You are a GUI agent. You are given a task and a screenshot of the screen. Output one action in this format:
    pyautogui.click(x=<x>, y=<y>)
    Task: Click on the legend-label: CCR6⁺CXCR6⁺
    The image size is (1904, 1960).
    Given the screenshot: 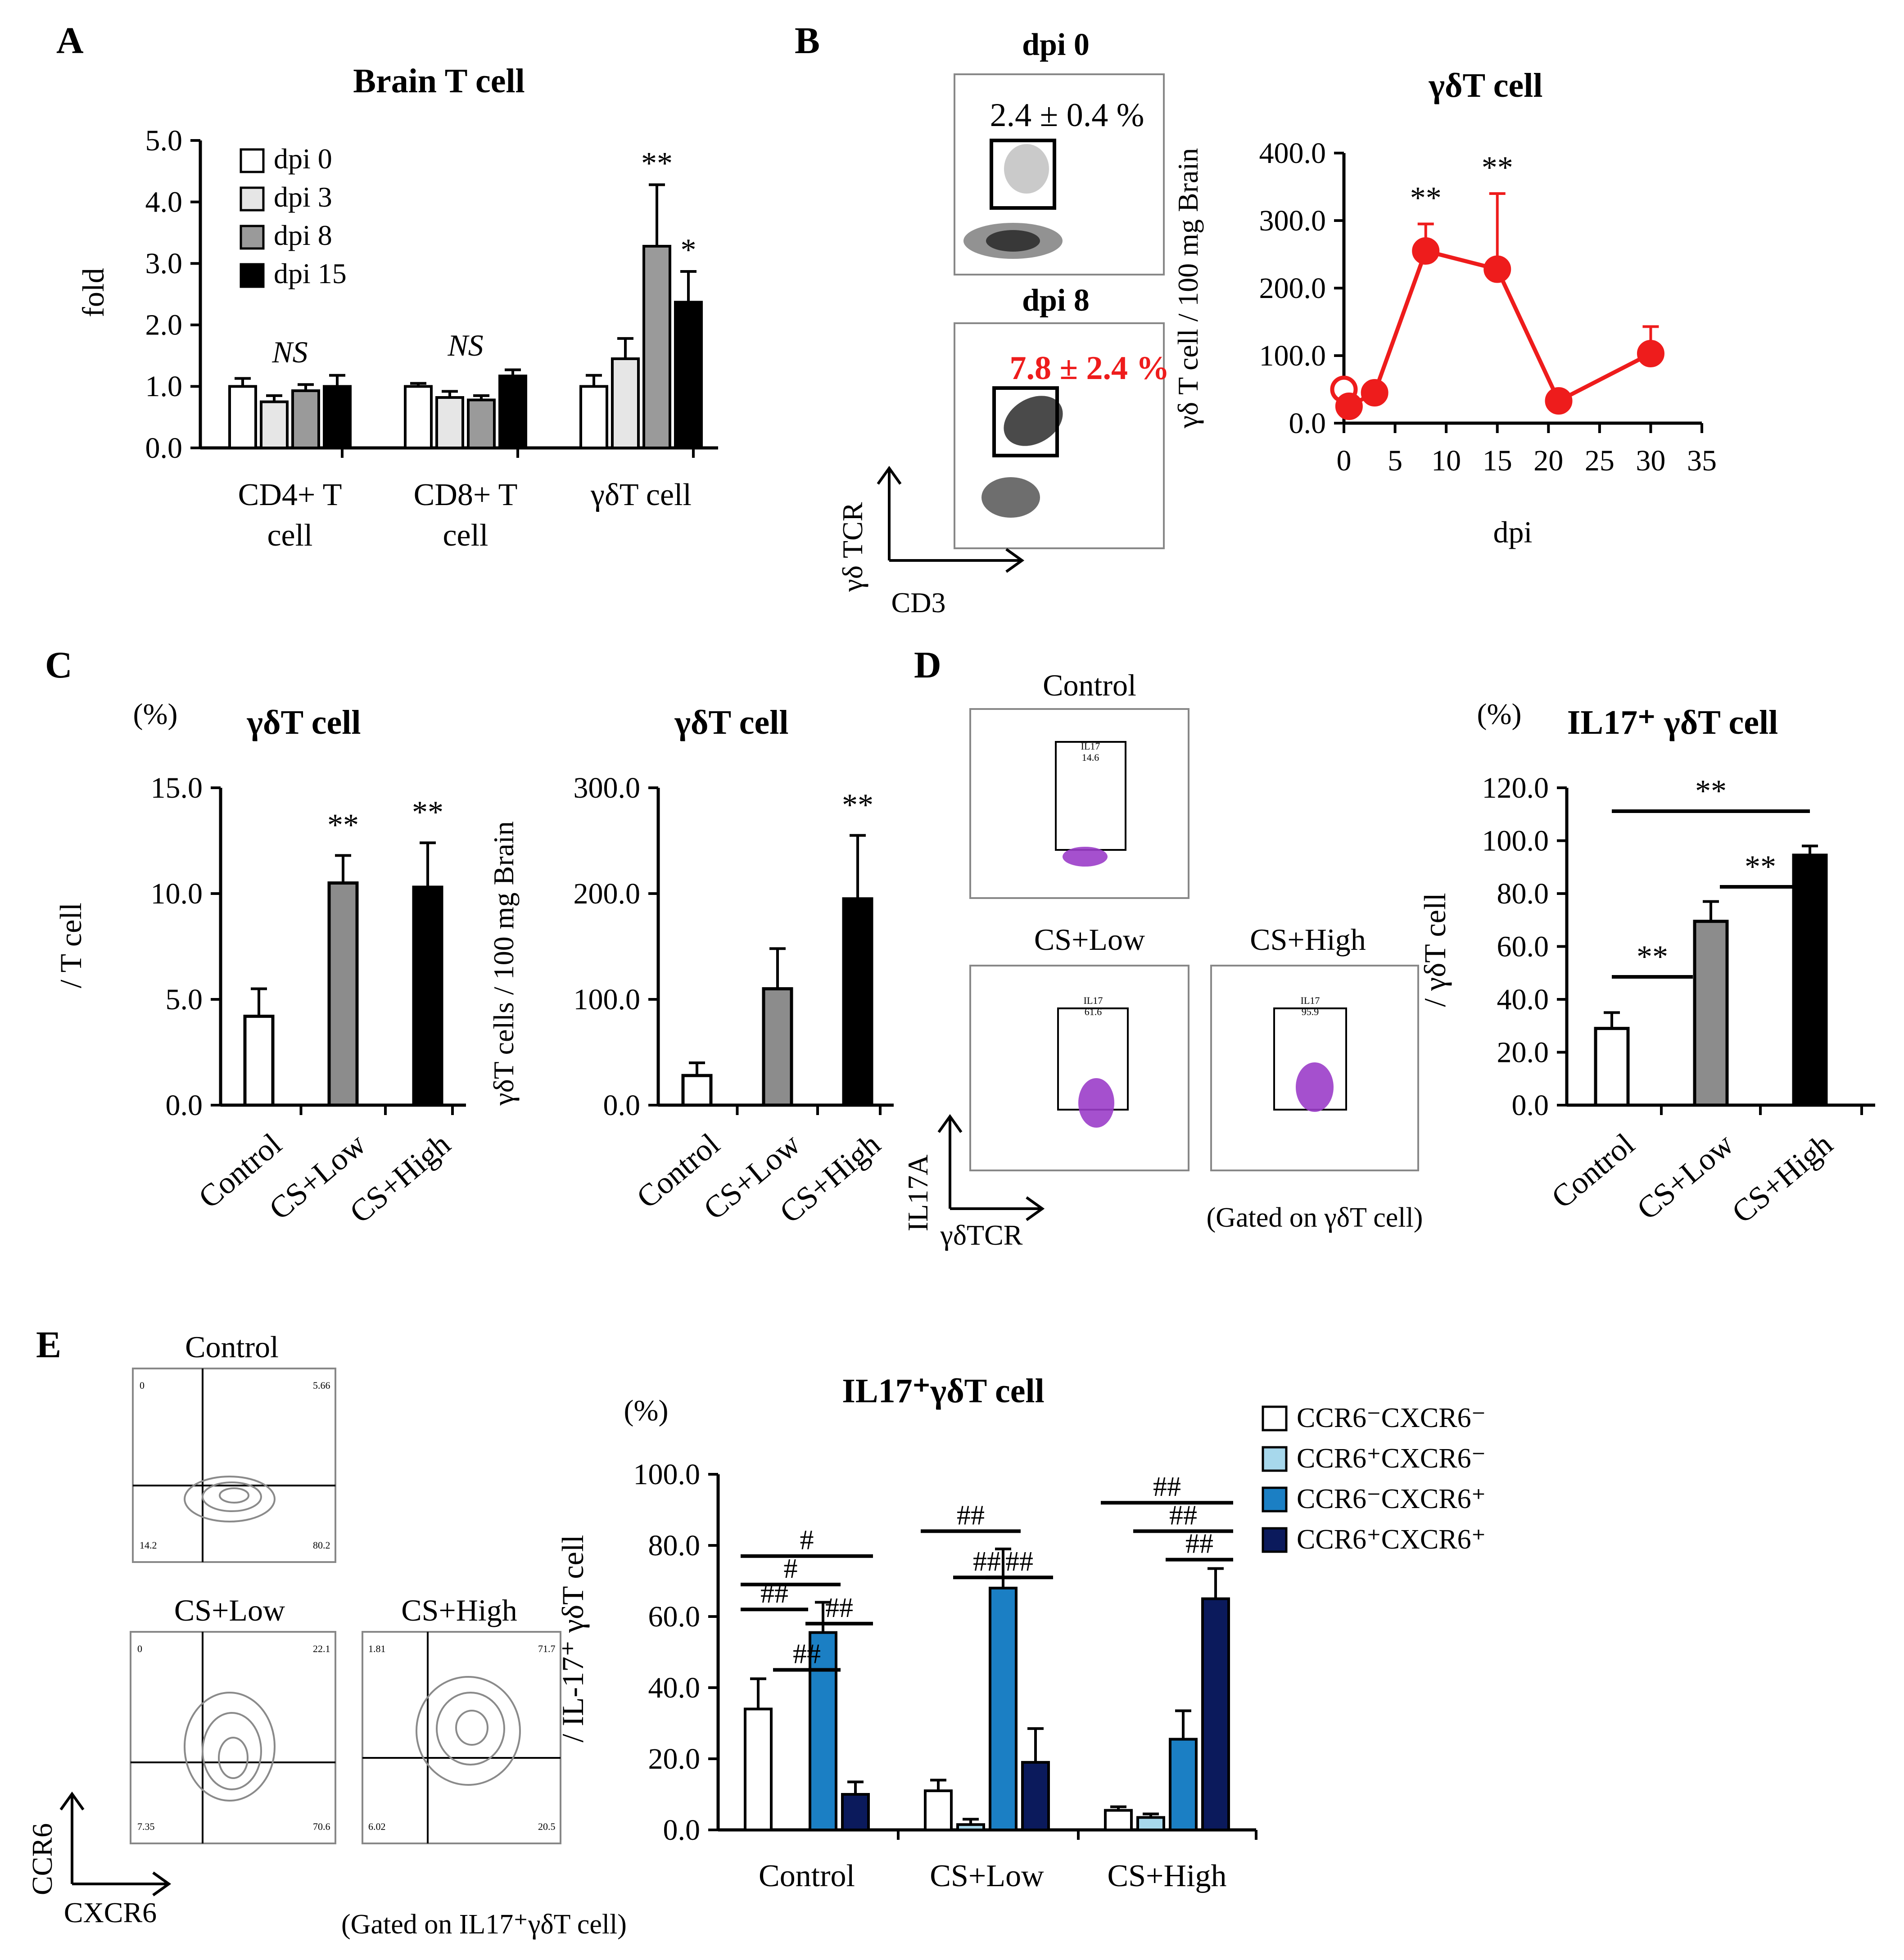 What is the action you would take?
    pyautogui.click(x=1391, y=1539)
    